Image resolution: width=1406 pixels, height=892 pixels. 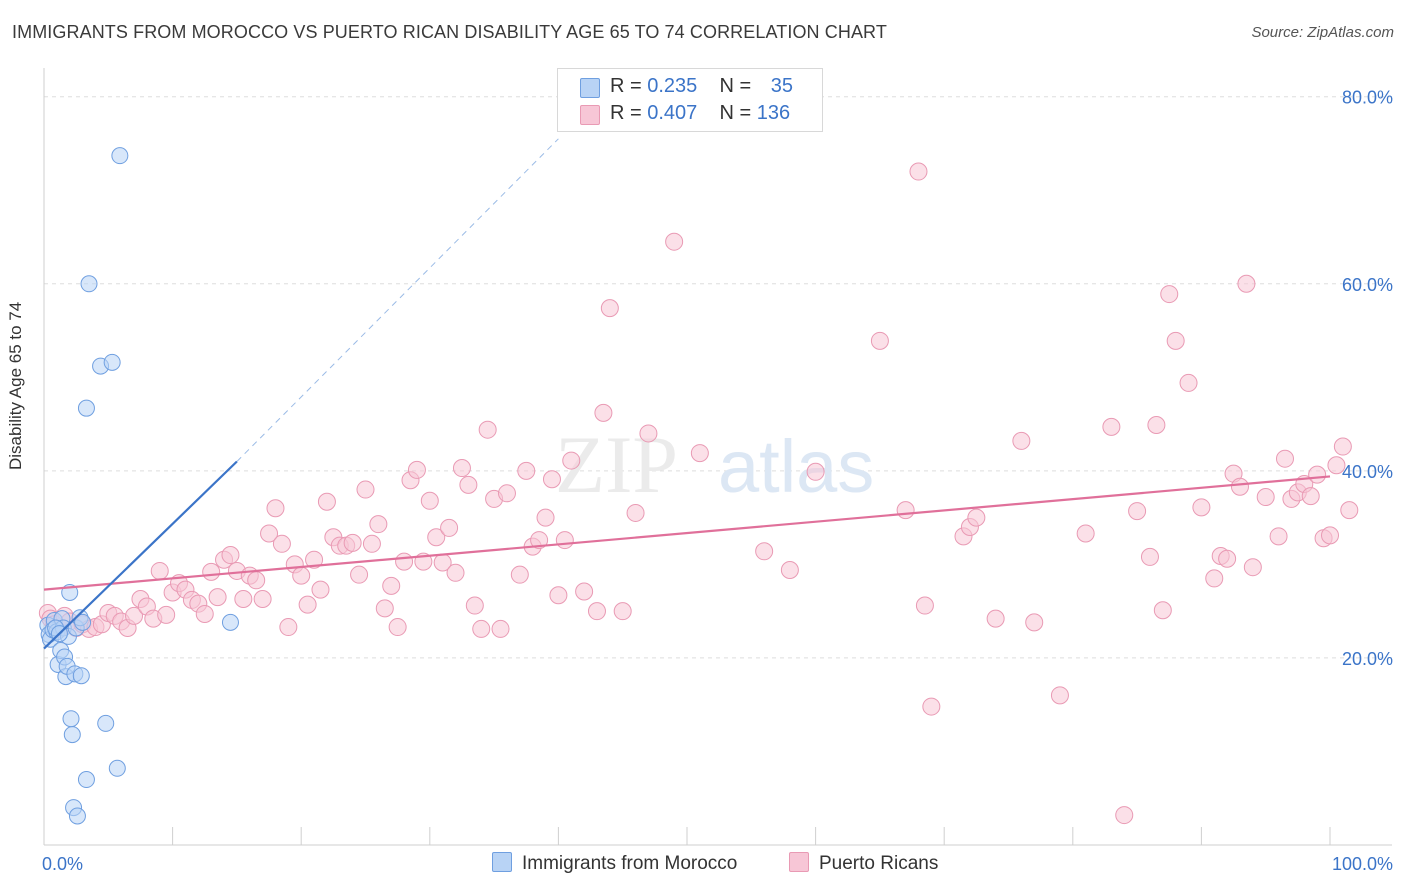 What do you see at coordinates (796, 466) in the screenshot?
I see `watermark-atlas: atlas` at bounding box center [796, 466].